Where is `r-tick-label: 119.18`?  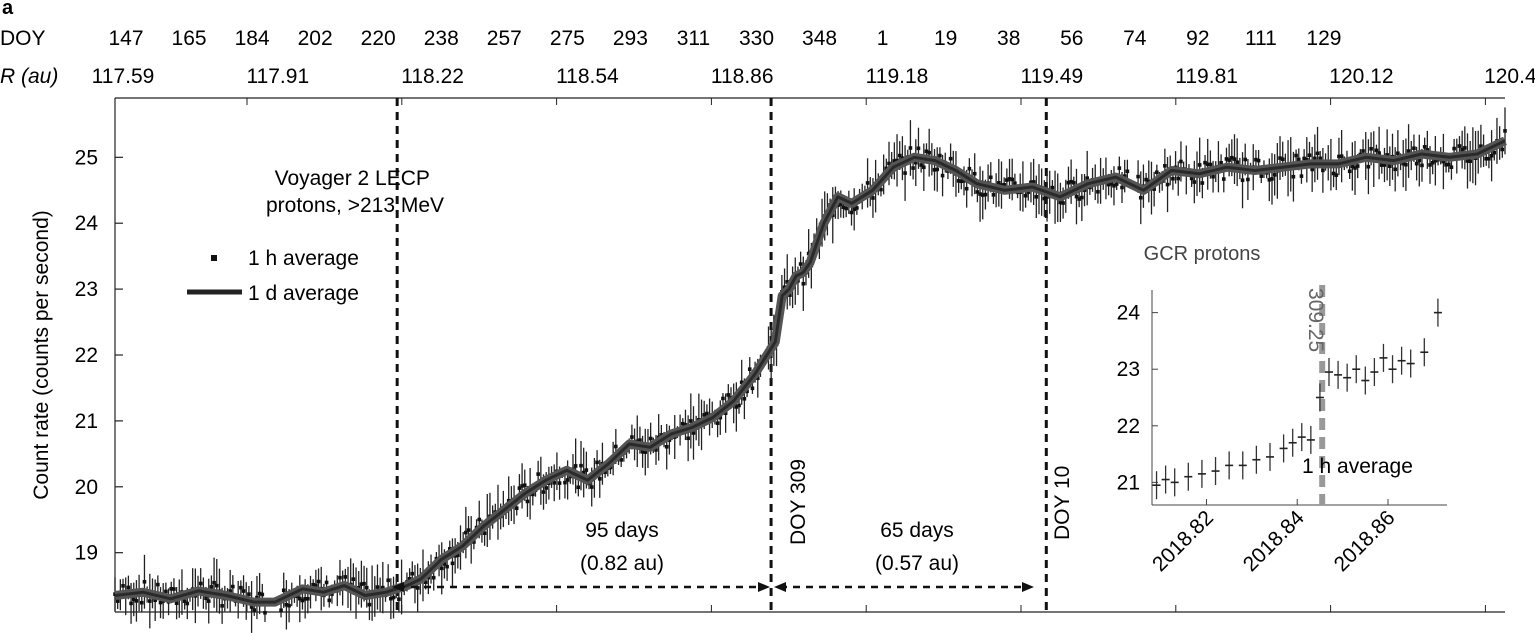 r-tick-label: 119.18 is located at coordinates (897, 76).